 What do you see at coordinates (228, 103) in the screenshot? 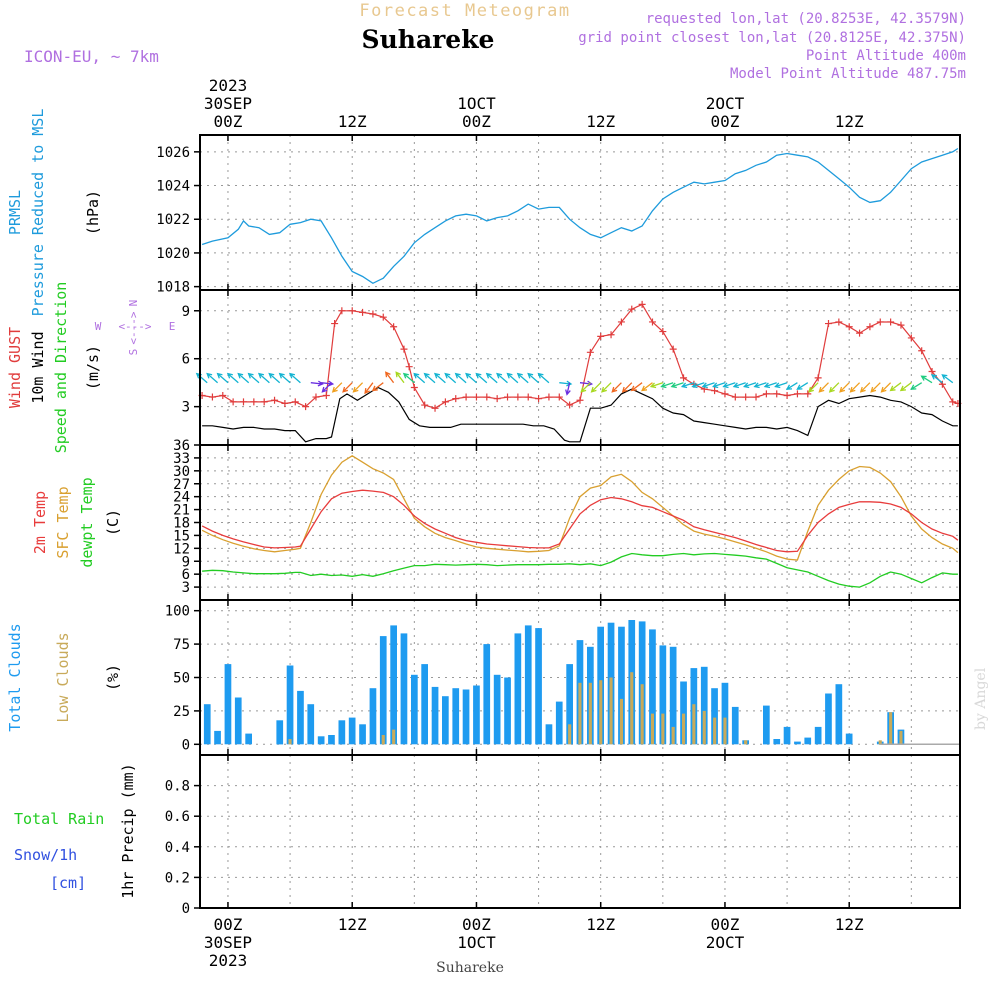
I see `top-time-label: 30SEP` at bounding box center [228, 103].